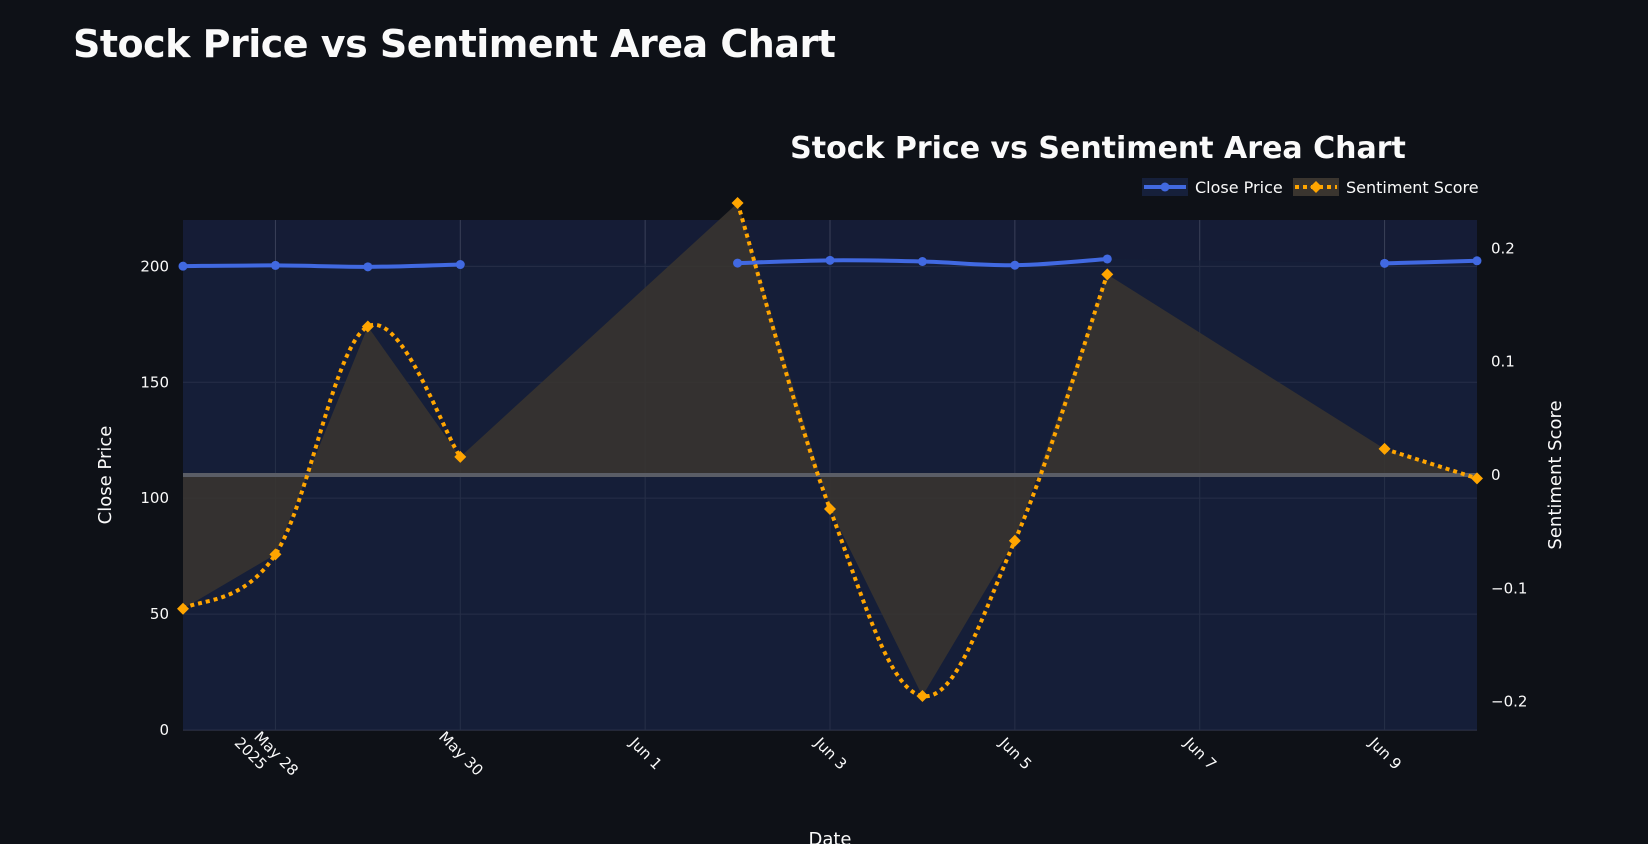  I want to click on y-left-tick-label: 100, so click(154, 498).